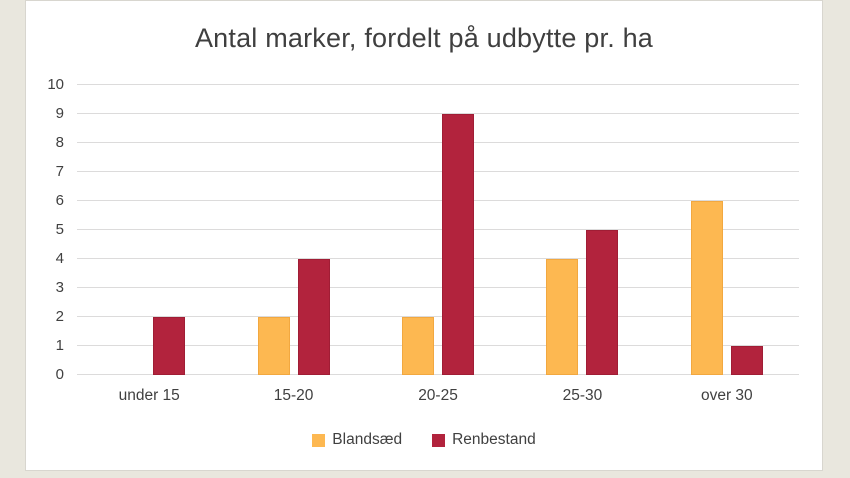 Image resolution: width=850 pixels, height=478 pixels. I want to click on y-tick-label: 4, so click(59, 258).